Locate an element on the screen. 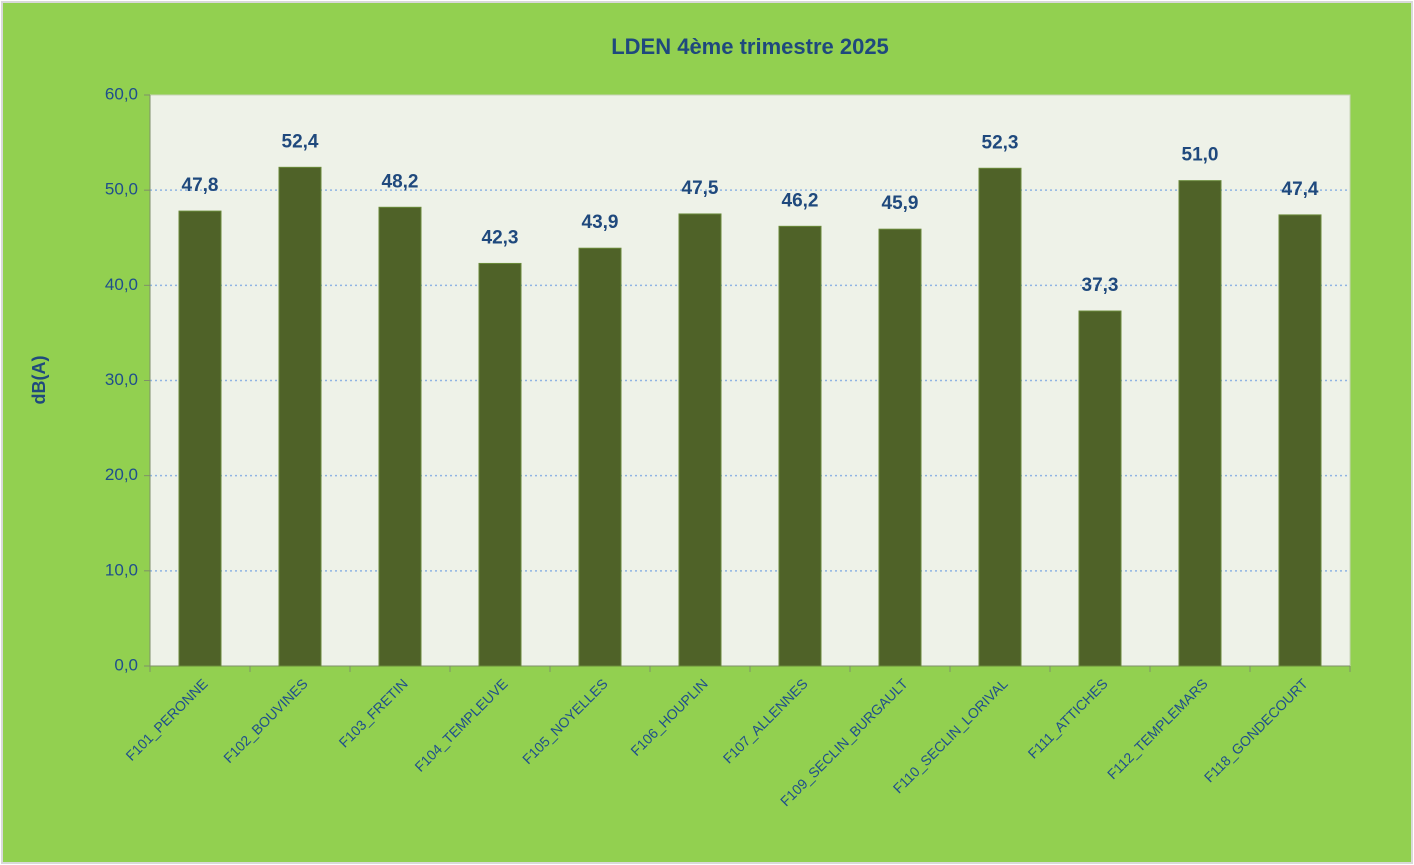  value-label: 46,2 is located at coordinates (800, 200).